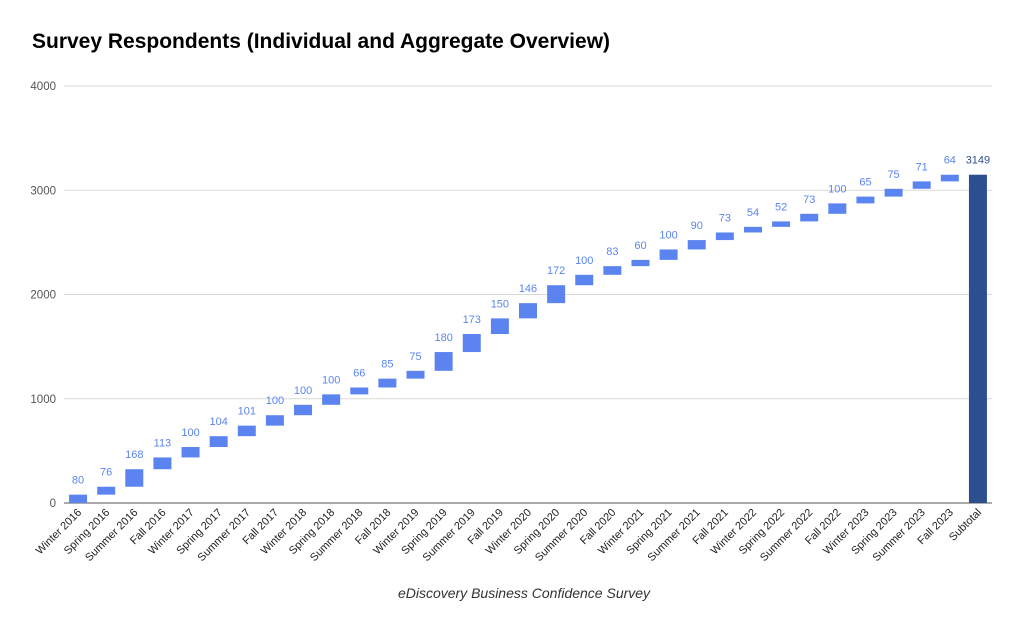 Image resolution: width=1024 pixels, height=633 pixels. Describe the element at coordinates (443, 338) in the screenshot. I see `data-label: 180` at that location.